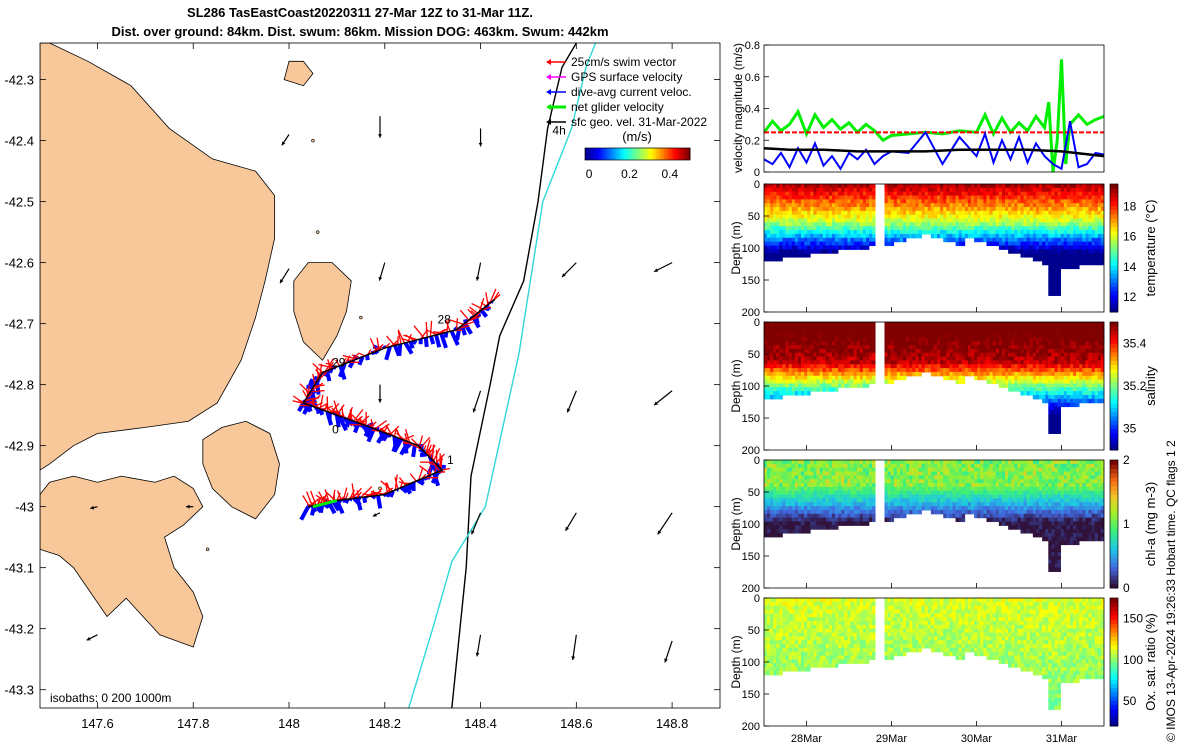 This screenshot has width=1200, height=750. What do you see at coordinates (757, 185) in the screenshot?
I see `section-y-tick-label: 0` at bounding box center [757, 185].